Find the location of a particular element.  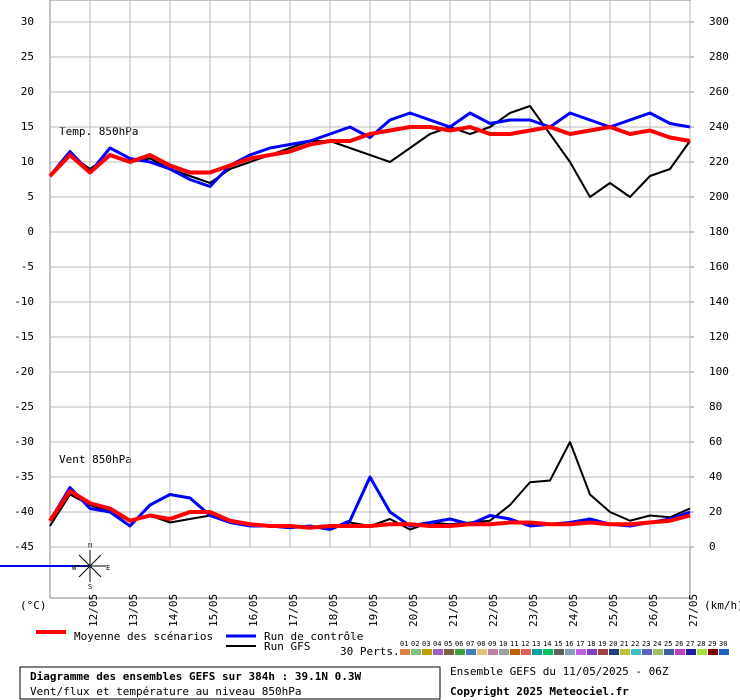

pert-label: 12 is located at coordinates (525, 644).